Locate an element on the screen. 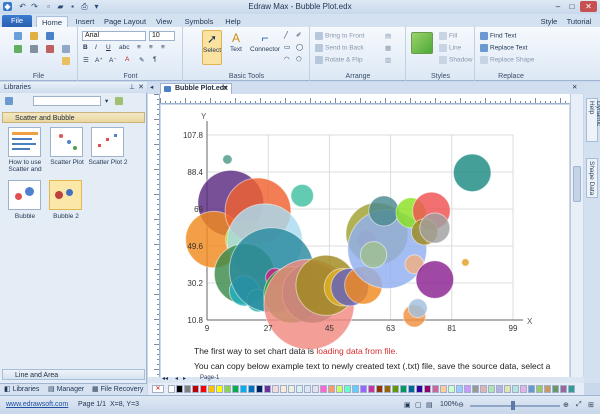 This screenshot has width=600, height=414. arc-tool-icon: ◠ is located at coordinates (287, 59).